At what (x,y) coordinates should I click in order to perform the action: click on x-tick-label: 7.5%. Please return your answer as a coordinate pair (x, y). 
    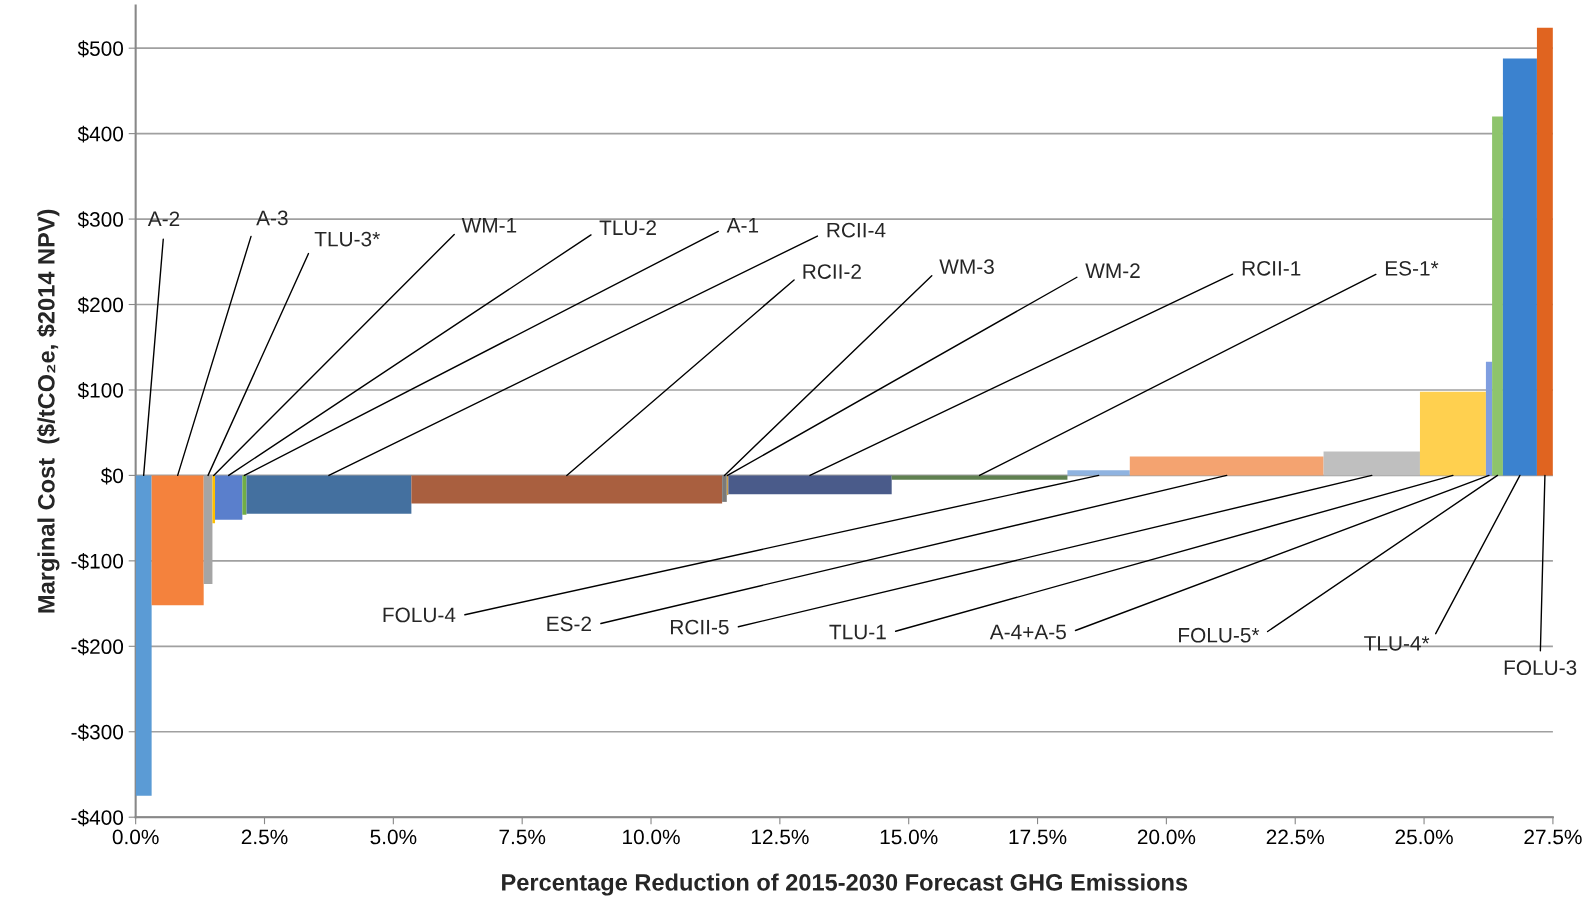
    Looking at the image, I should click on (522, 837).